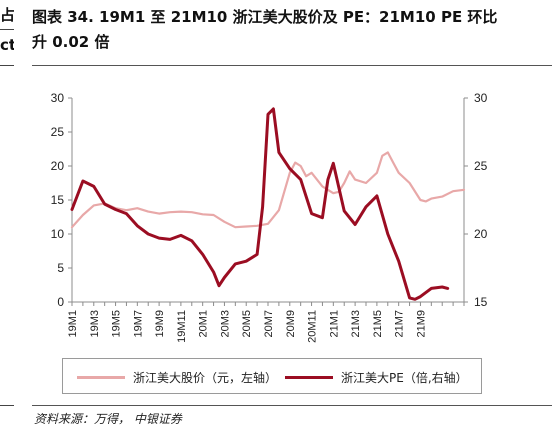 Image resolution: width=559 pixels, height=432 pixels. What do you see at coordinates (58, 132) in the screenshot?
I see `y-left-tick-label: 25` at bounding box center [58, 132].